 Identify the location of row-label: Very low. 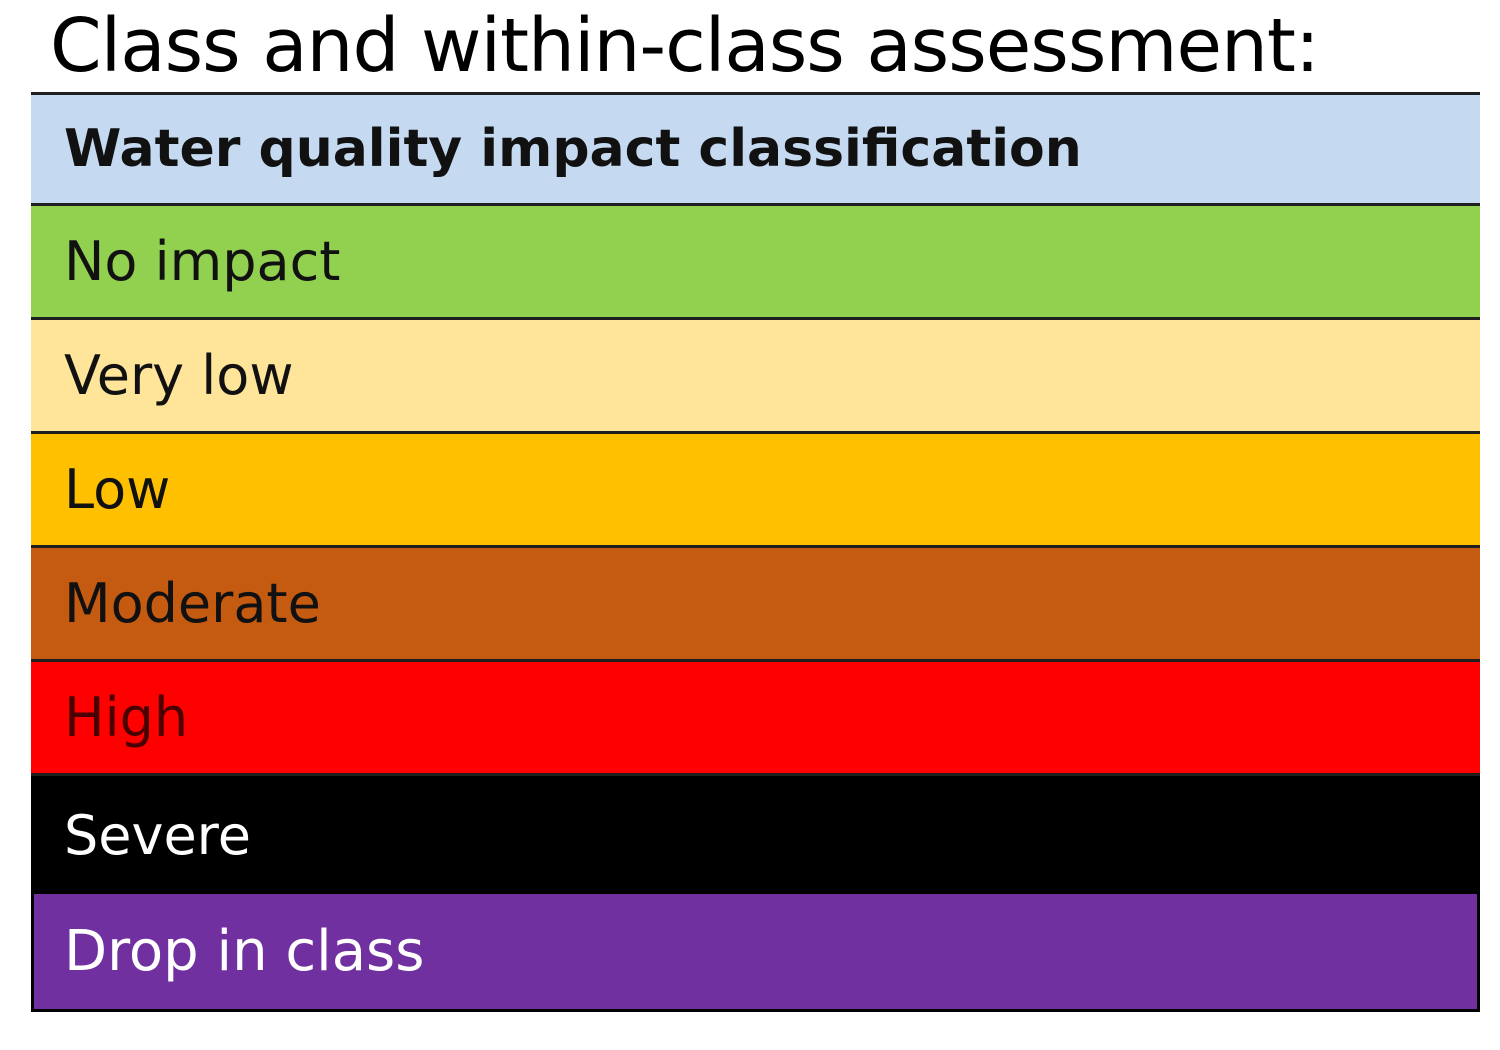
(179, 375).